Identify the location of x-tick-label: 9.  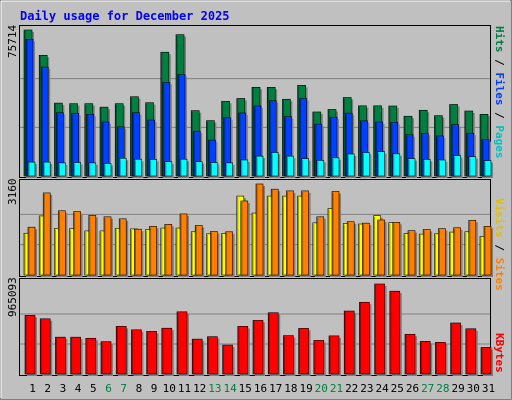
(154, 388).